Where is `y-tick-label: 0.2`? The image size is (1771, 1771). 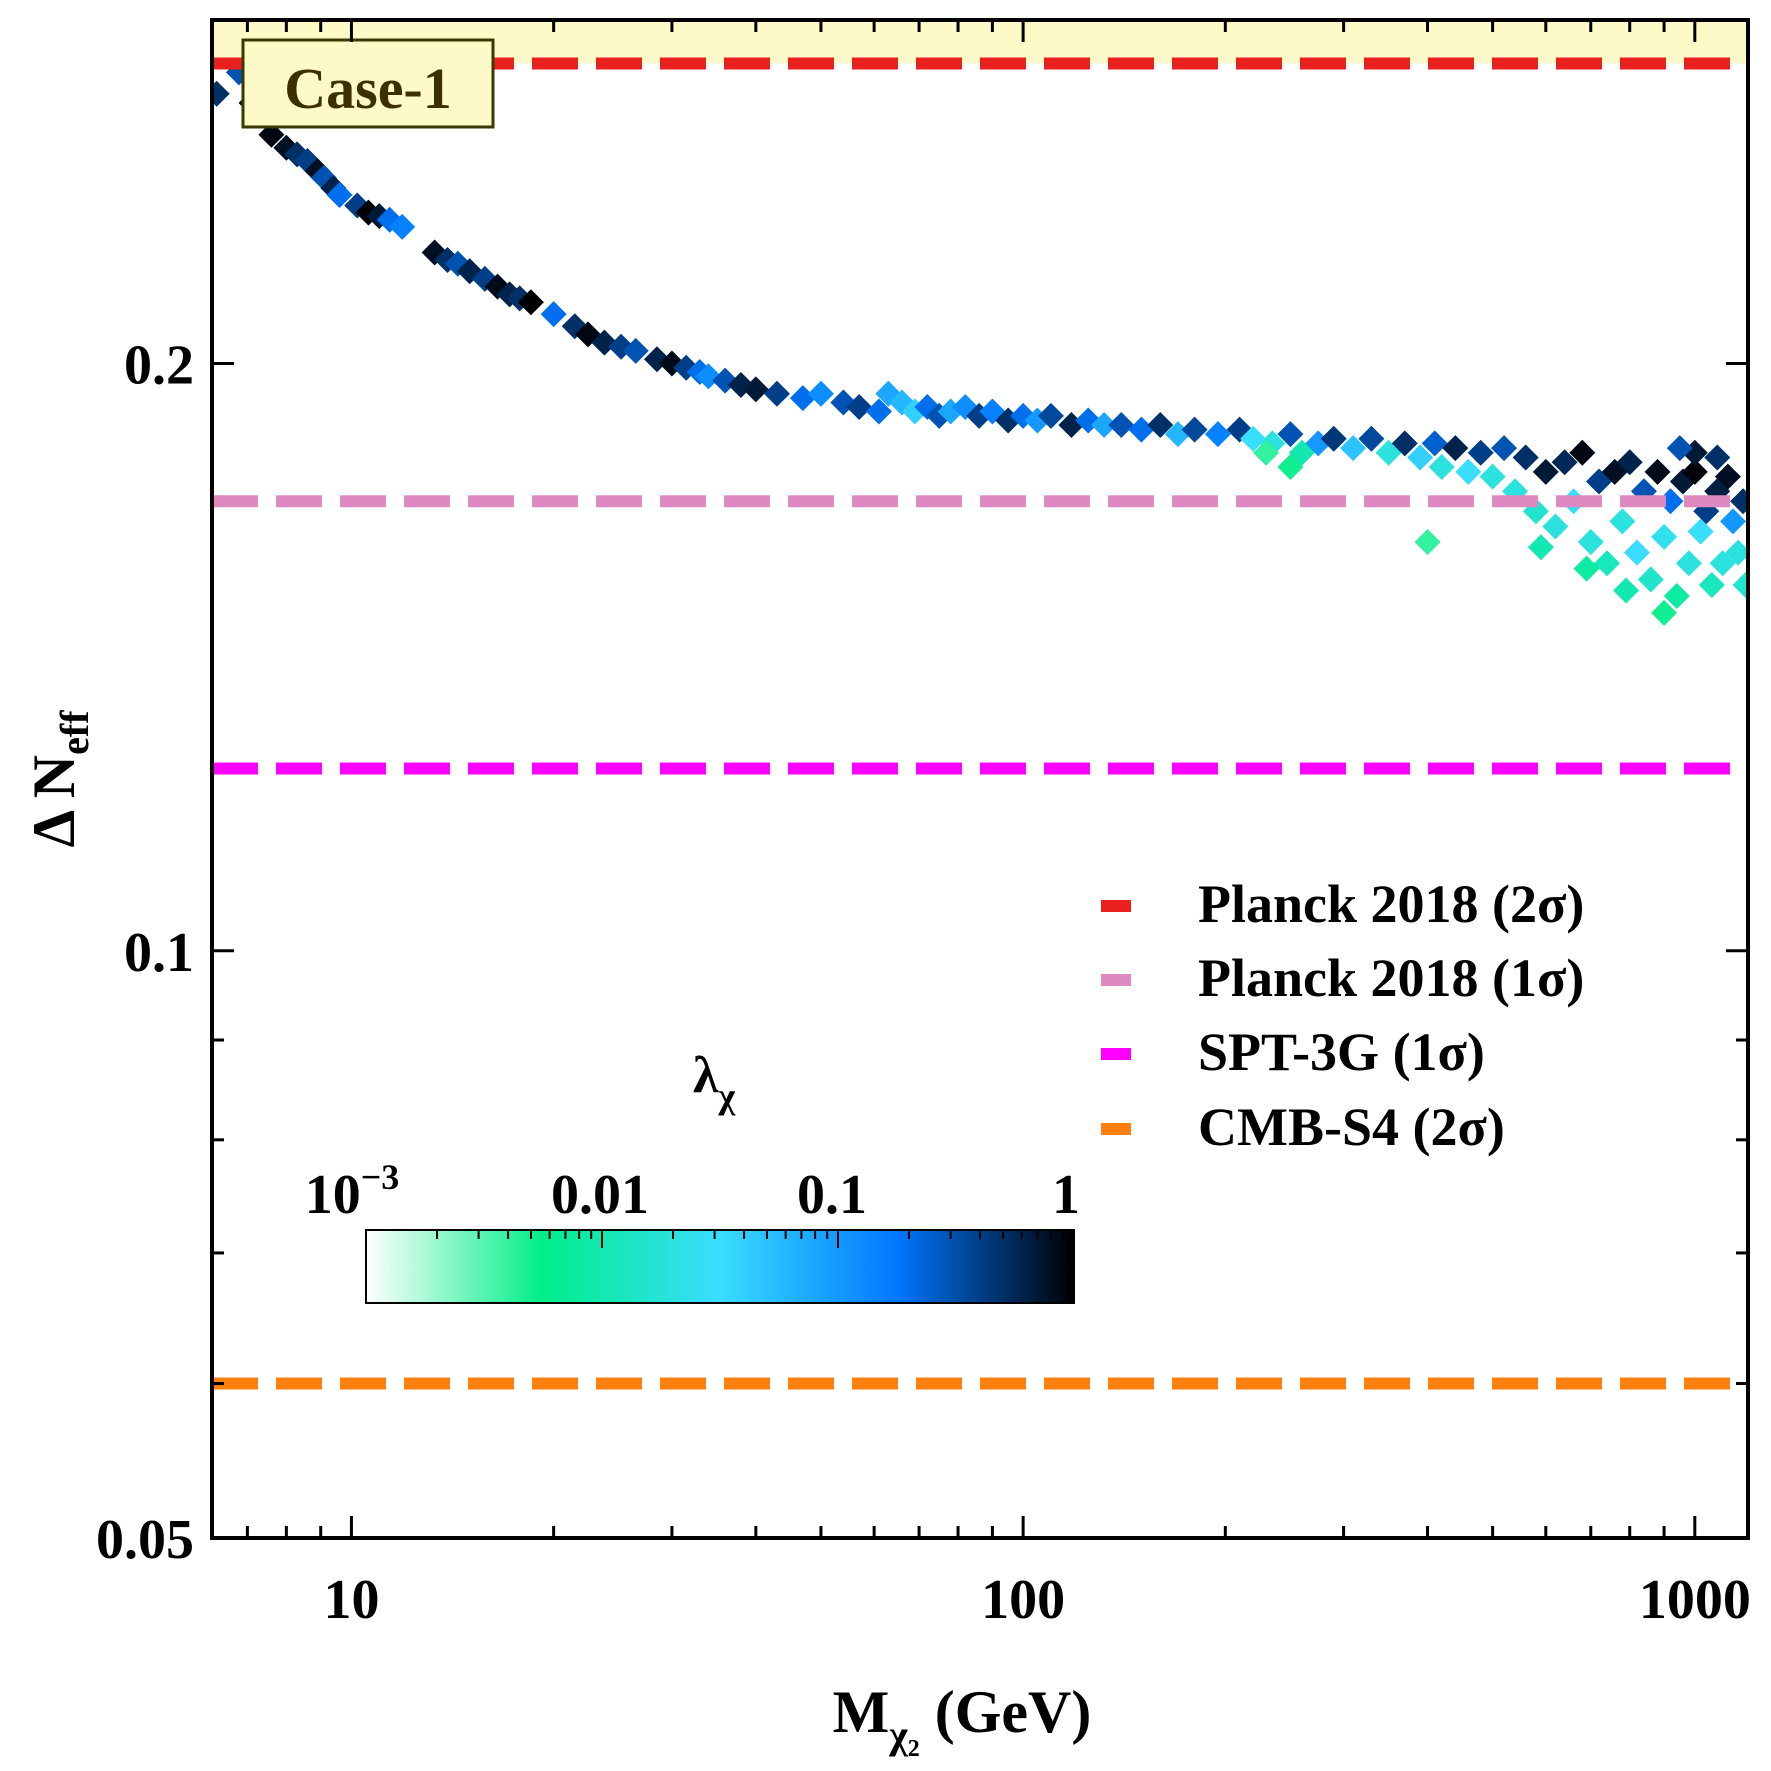
y-tick-label: 0.2 is located at coordinates (159, 366).